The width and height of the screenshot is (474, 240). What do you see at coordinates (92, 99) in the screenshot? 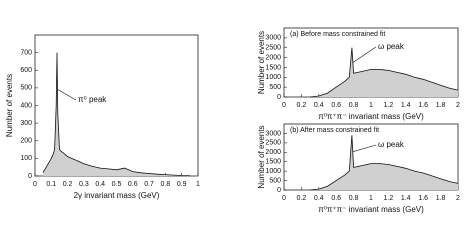
I see `annotation: π⁰ peak` at bounding box center [92, 99].